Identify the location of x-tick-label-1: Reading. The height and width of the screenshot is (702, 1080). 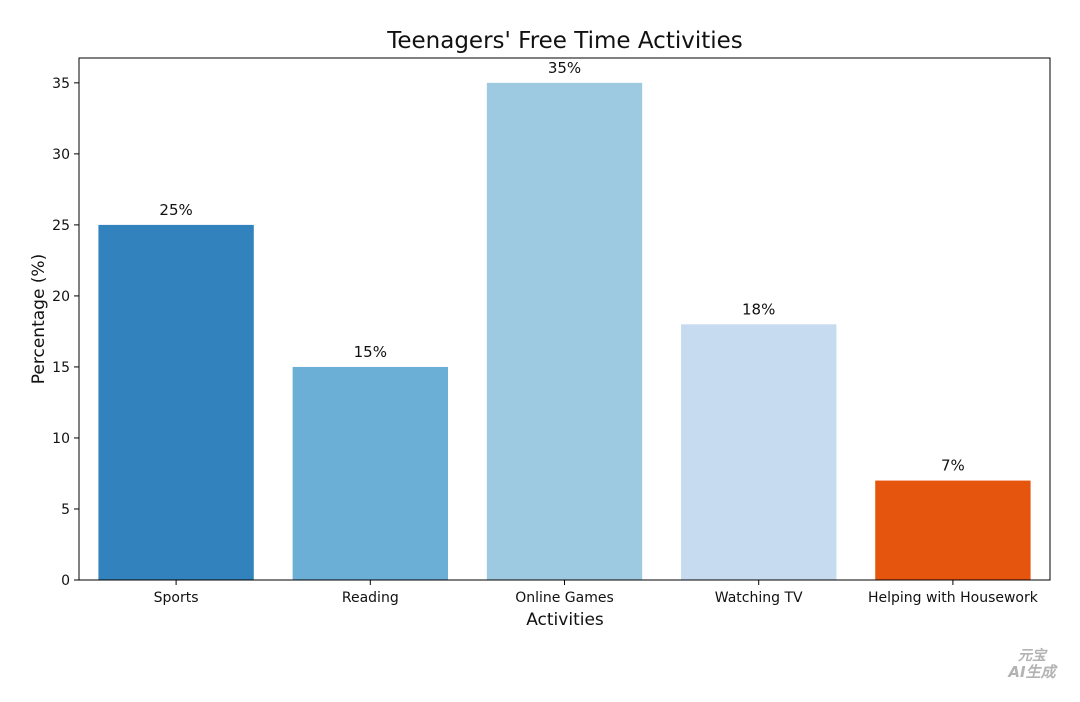
(370, 598).